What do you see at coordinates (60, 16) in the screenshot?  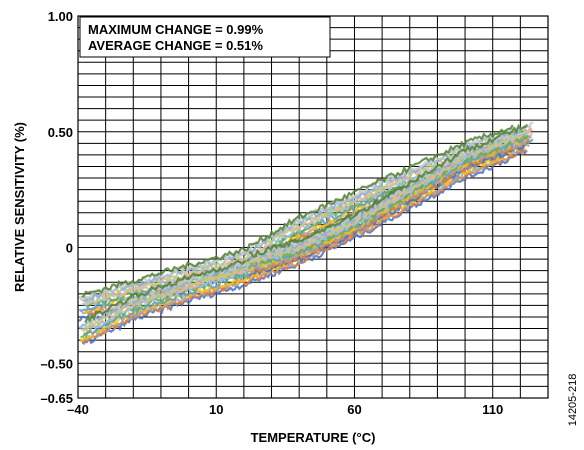 I see `y-tick-label: 1.00` at bounding box center [60, 16].